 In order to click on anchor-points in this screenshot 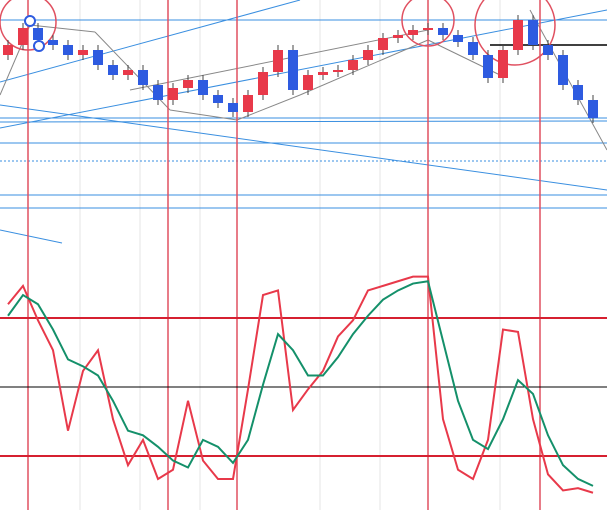, I will do `click(34, 33)`.